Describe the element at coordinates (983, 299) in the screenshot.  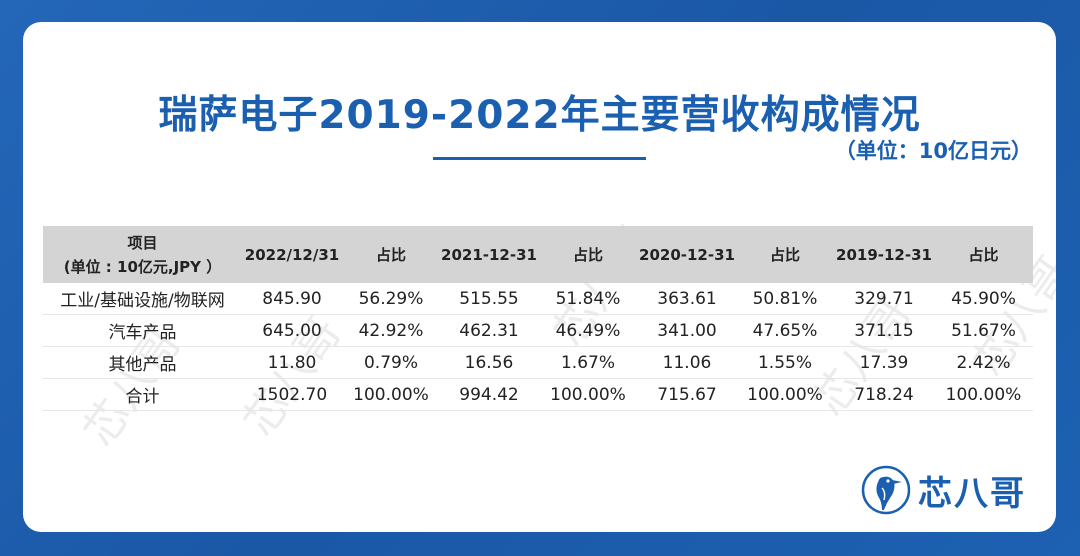
I see `table-cell: 45.90%` at that location.